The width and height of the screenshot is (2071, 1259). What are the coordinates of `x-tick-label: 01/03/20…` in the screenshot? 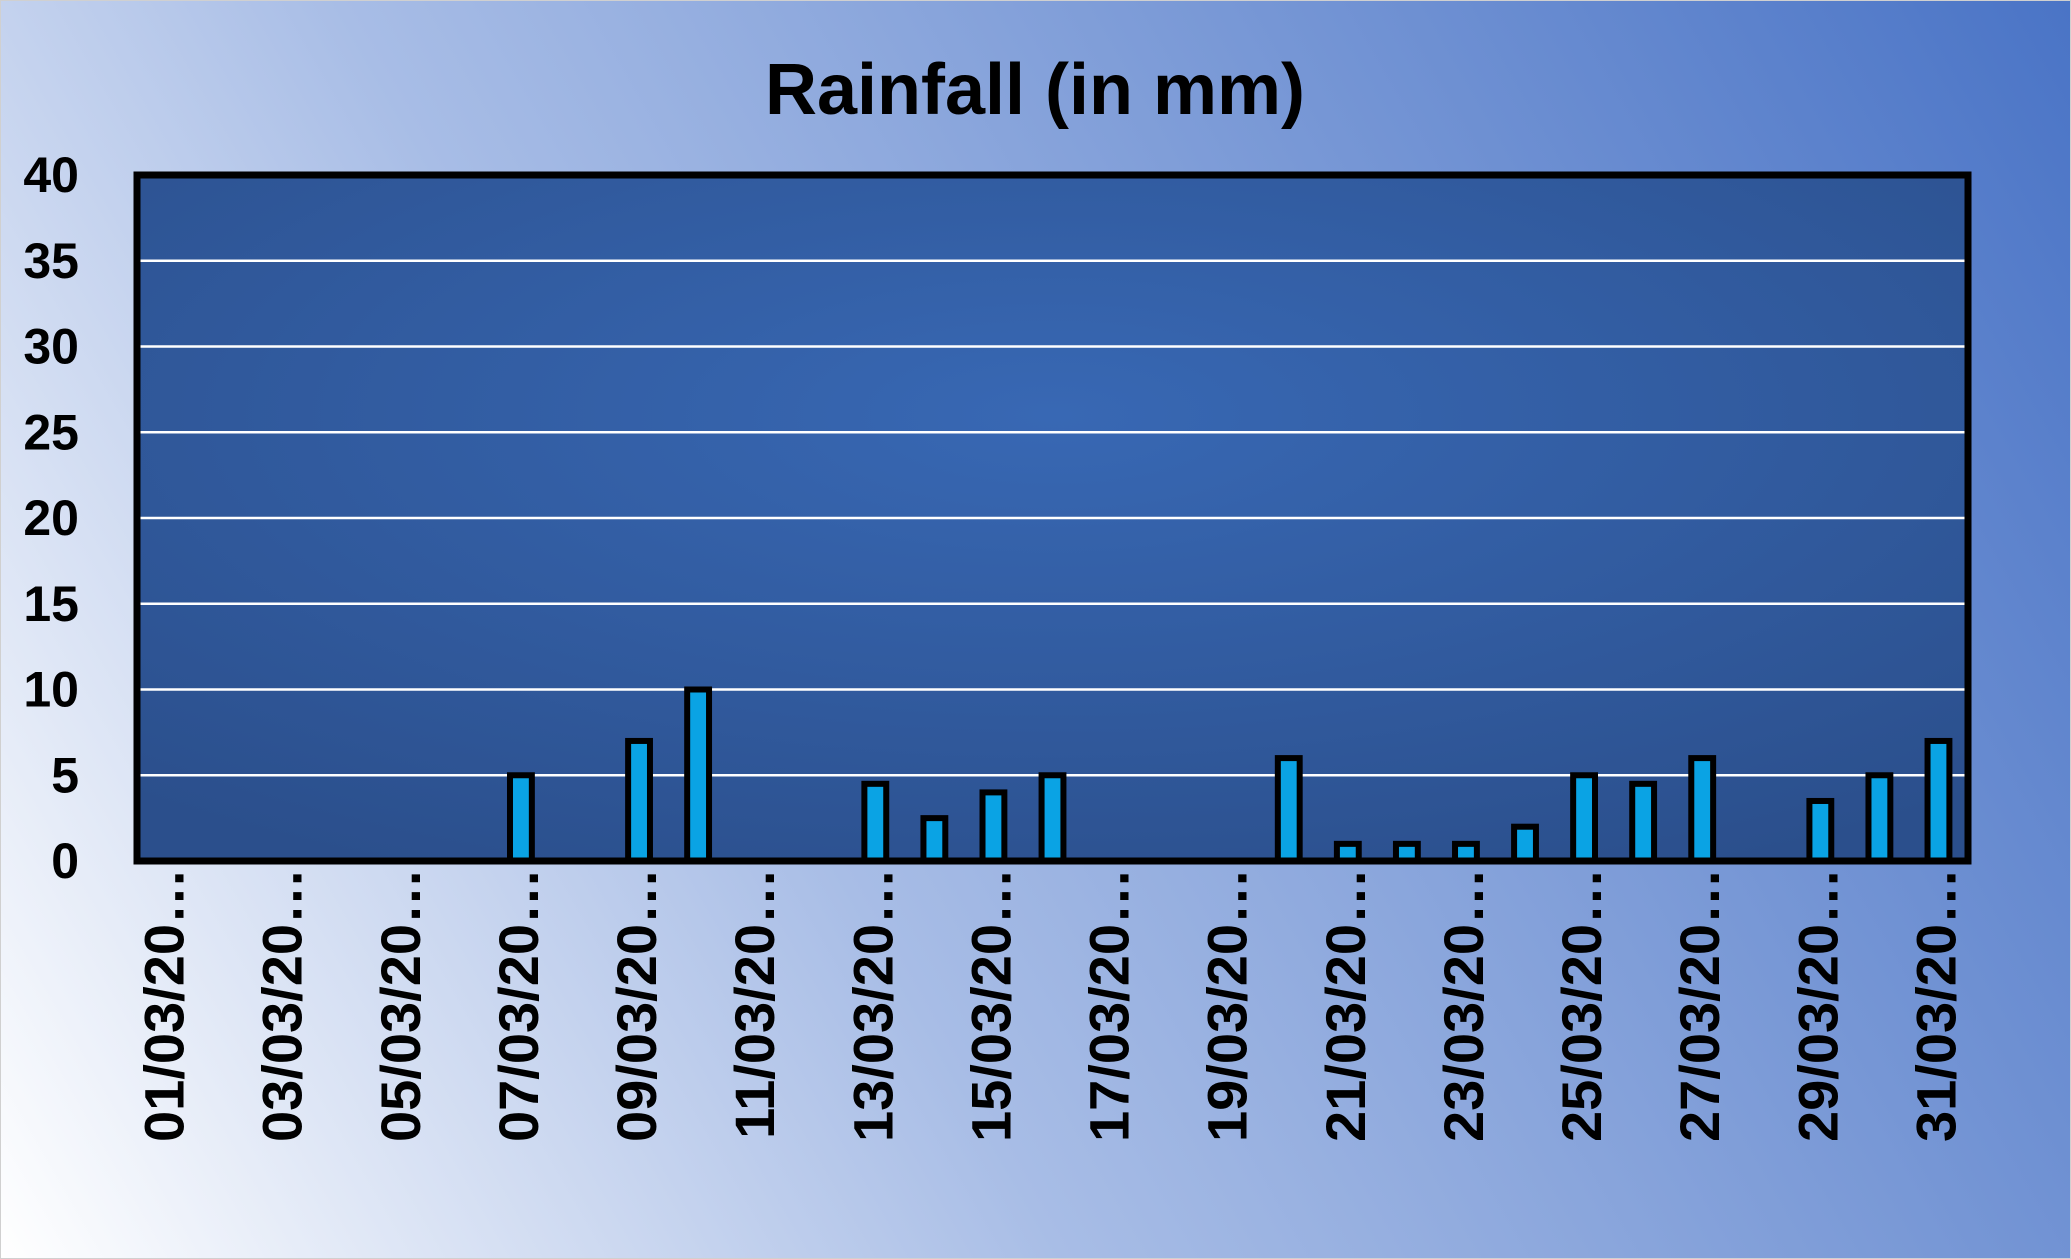 It's located at (164, 1005).